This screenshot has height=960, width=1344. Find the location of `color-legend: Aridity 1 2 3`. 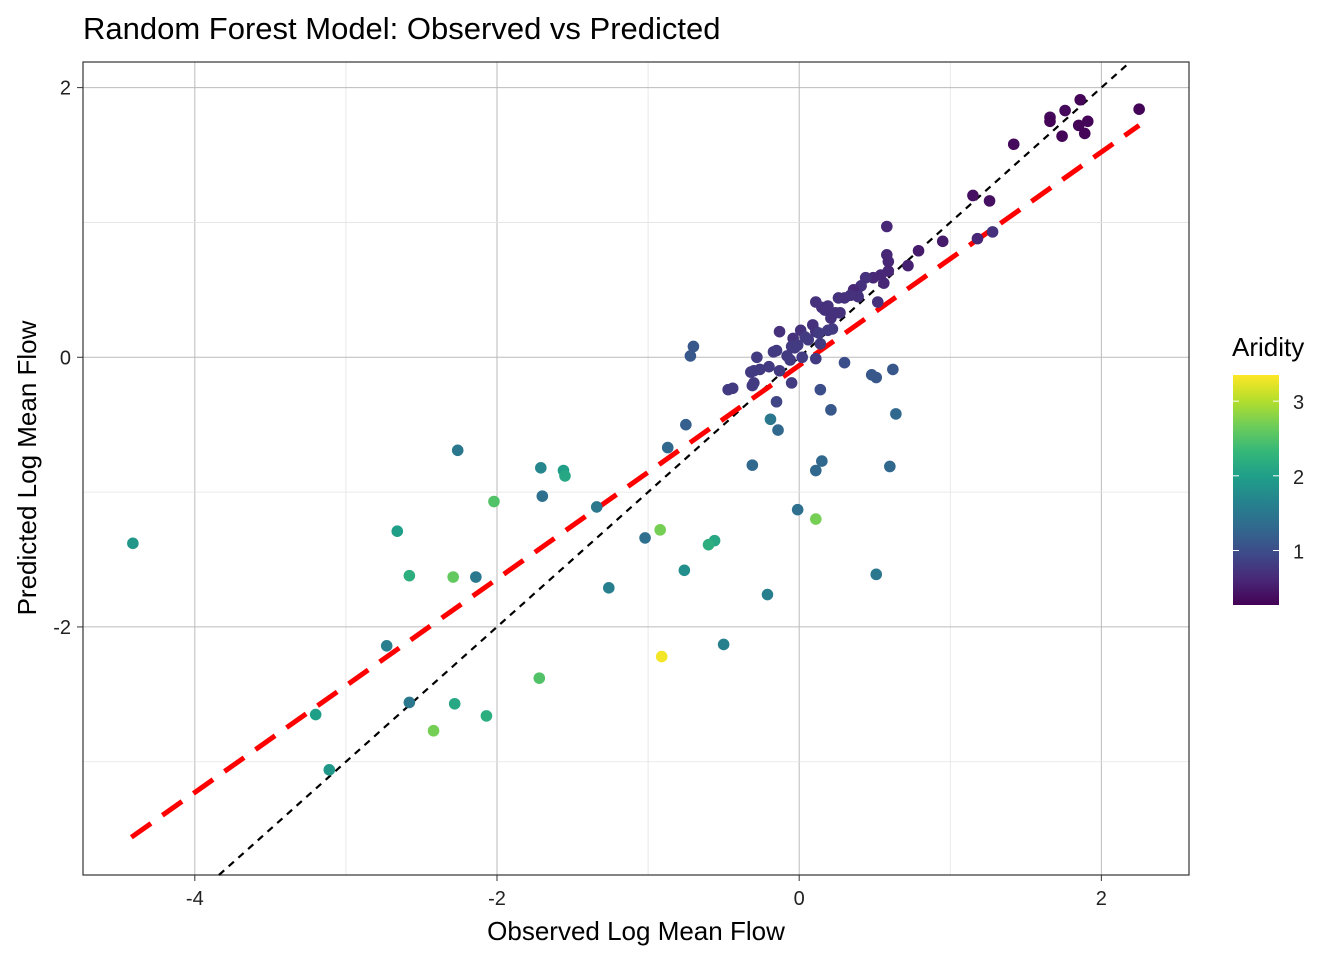

color-legend: Aridity 1 2 3 is located at coordinates (1268, 468).